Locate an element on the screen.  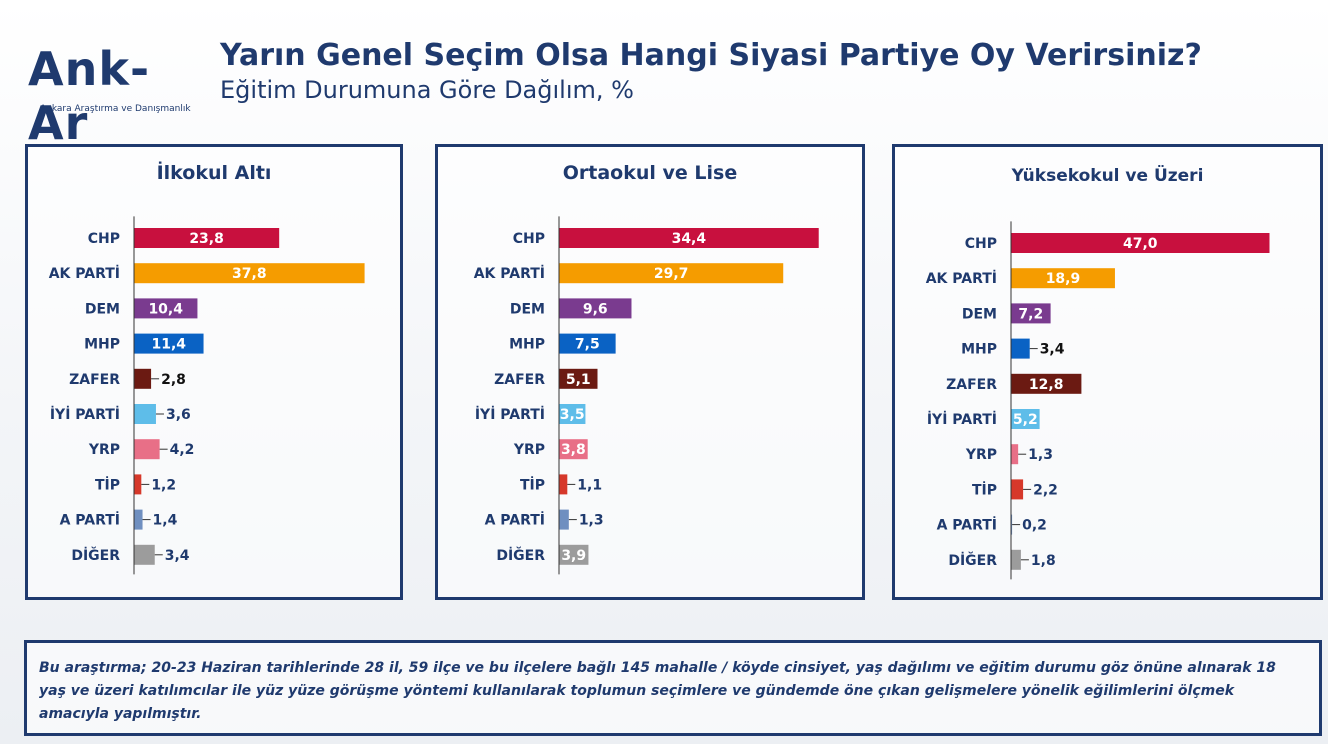
logo-text: Ank-Ar is located at coordinates (89, 96).